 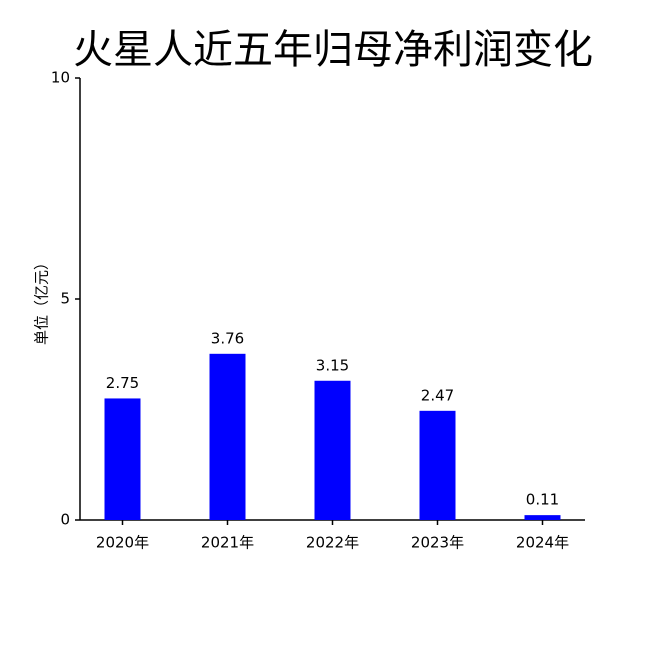 I want to click on y-tick-label: 0, so click(x=65, y=520).